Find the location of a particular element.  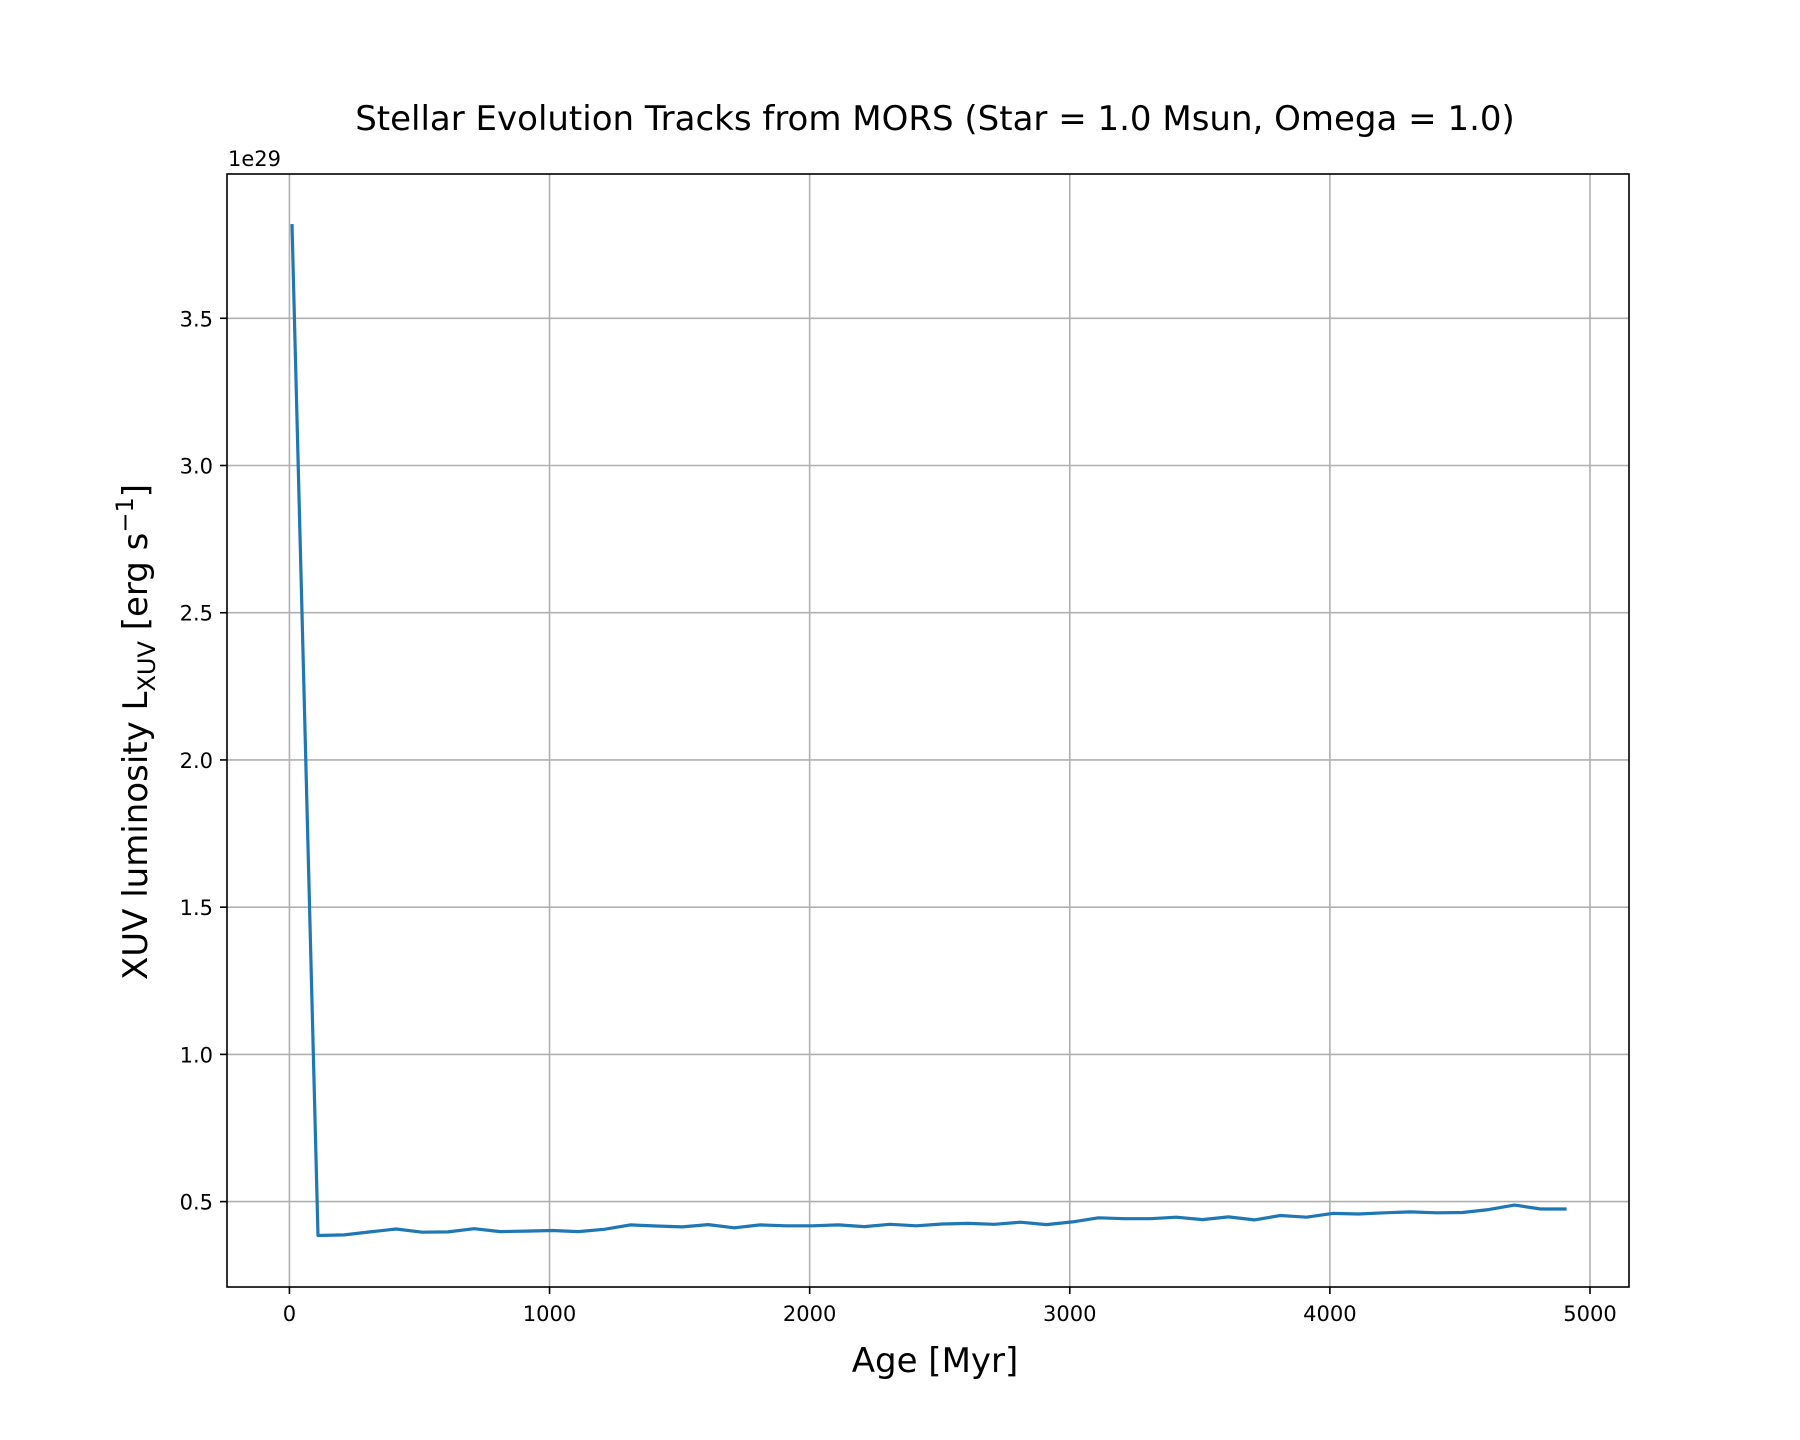

x-tick-label: 5000 is located at coordinates (1589, 1314).